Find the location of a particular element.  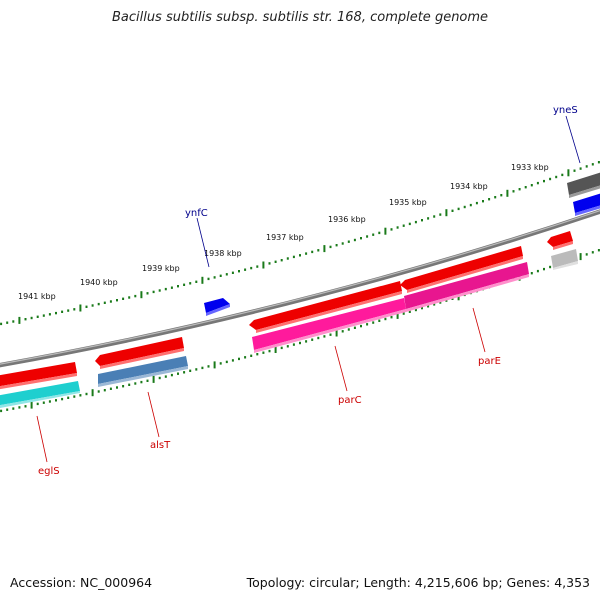

gene-label-ynfC: ynfC is located at coordinates (196, 213).